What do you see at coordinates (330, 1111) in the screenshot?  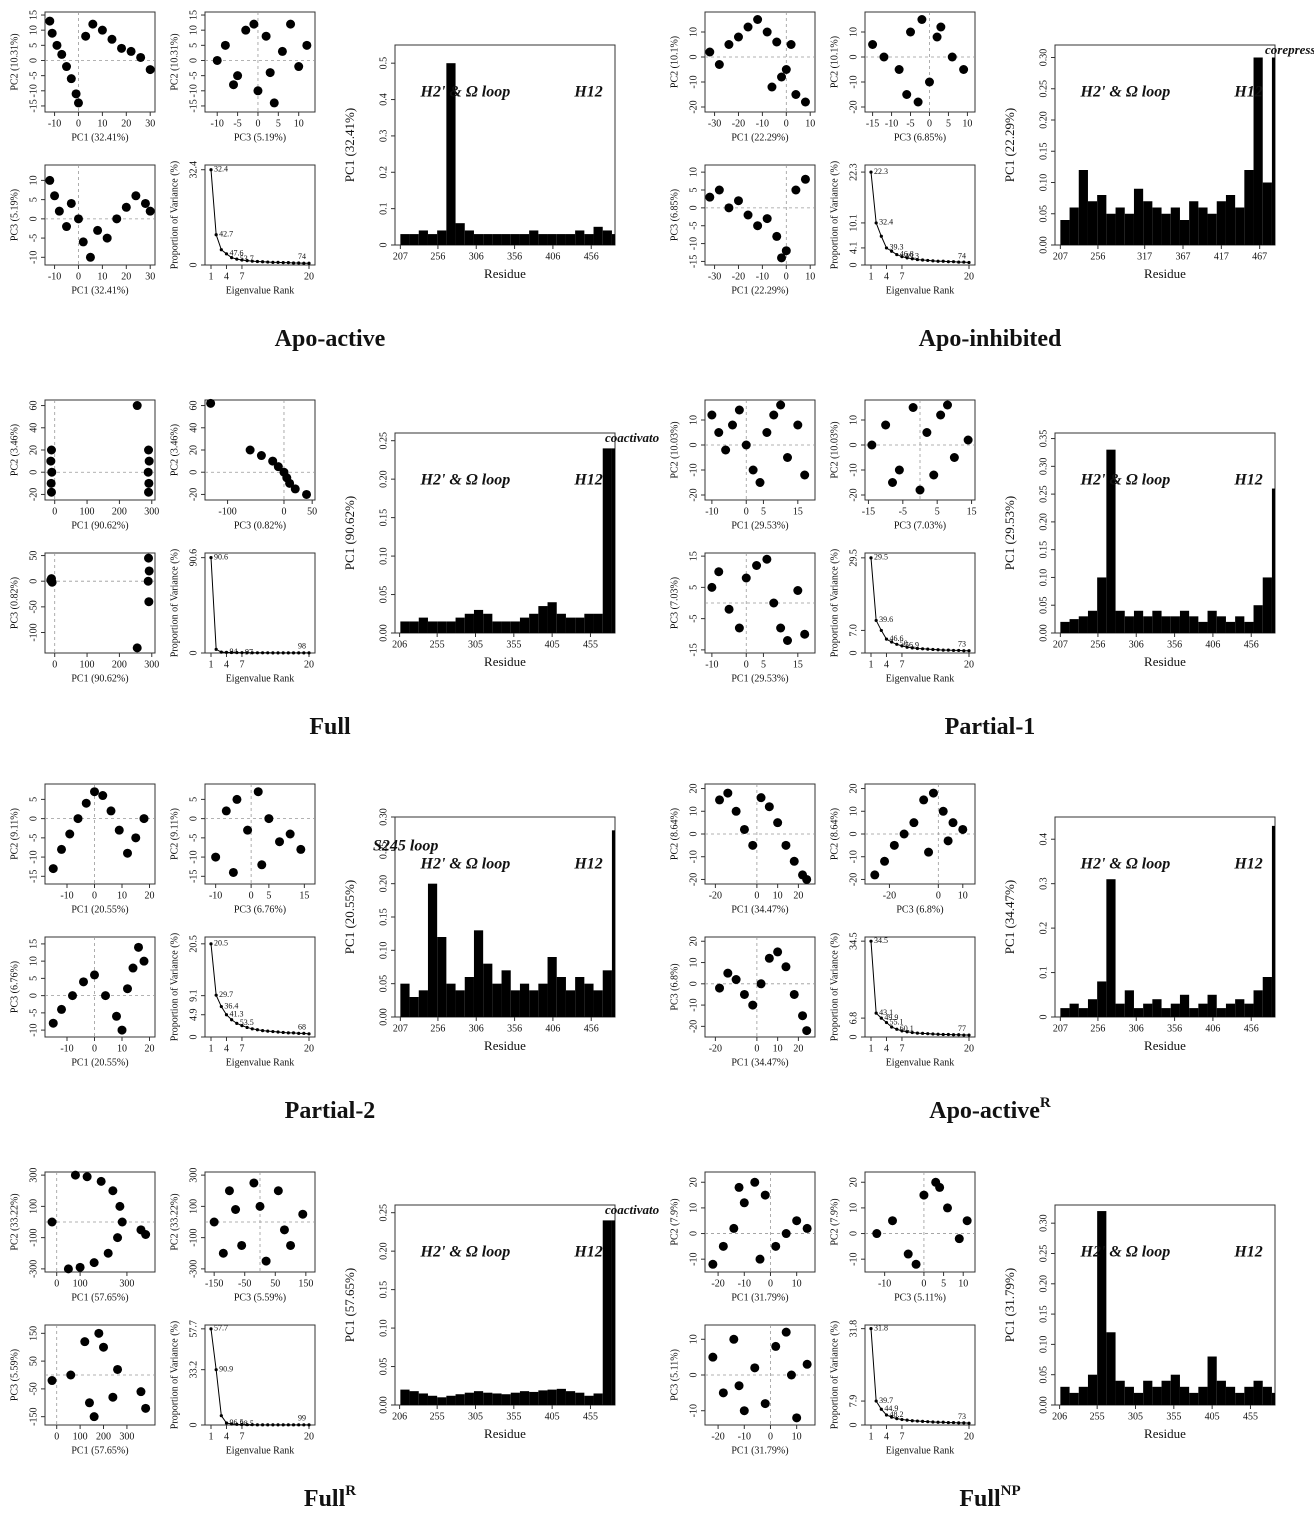 I see `panel-title-text: Partial-2` at bounding box center [330, 1111].